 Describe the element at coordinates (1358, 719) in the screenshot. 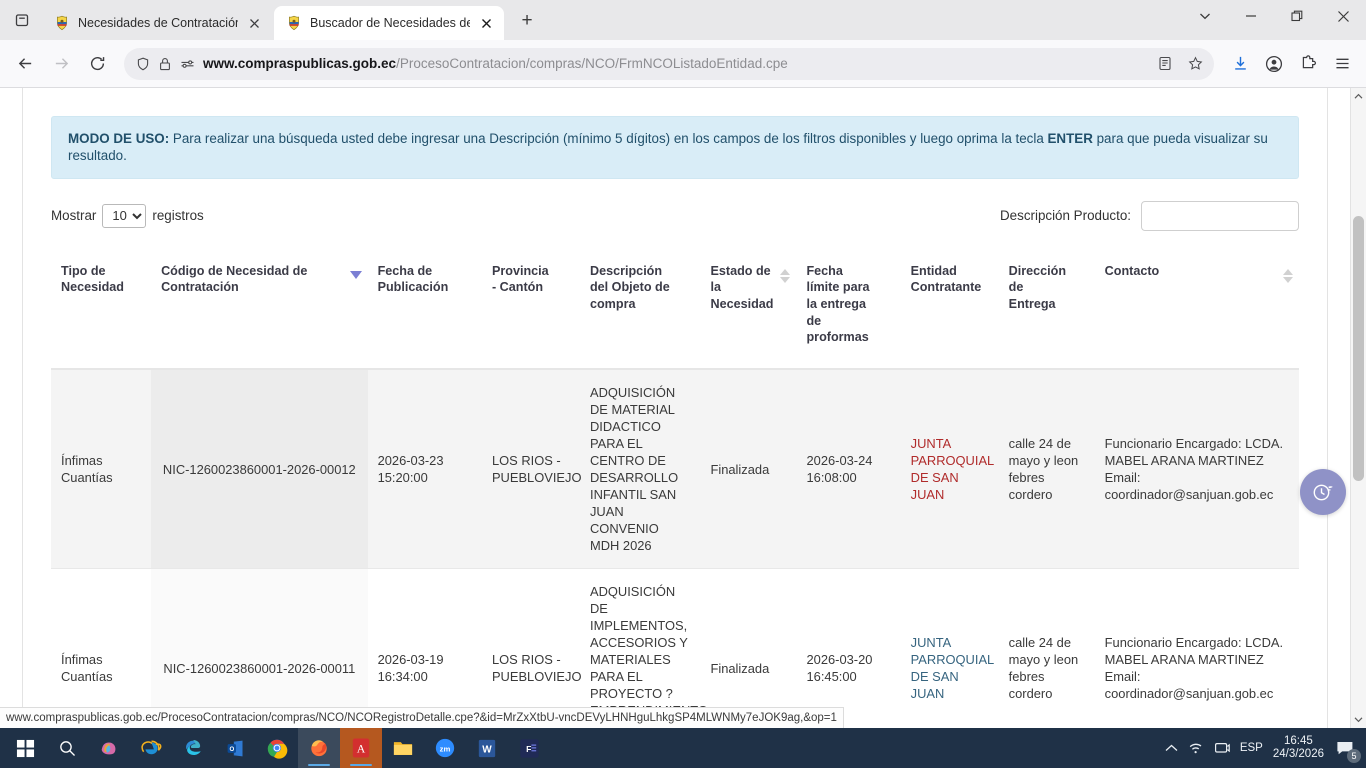

I see `scroll-down-arrow-icon` at that location.